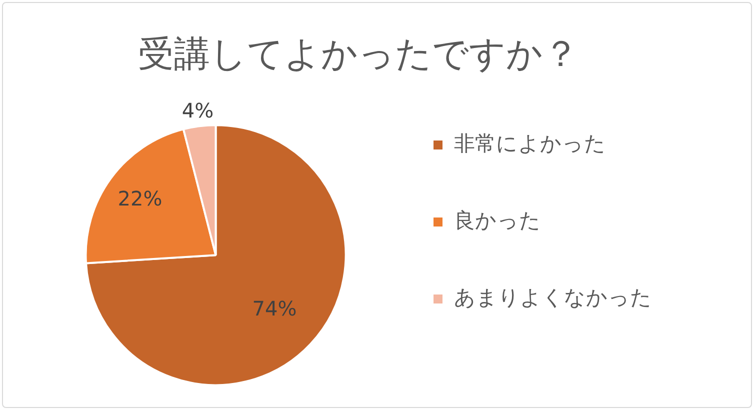  What do you see at coordinates (140, 198) in the screenshot?
I see `data-label: 22%` at bounding box center [140, 198].